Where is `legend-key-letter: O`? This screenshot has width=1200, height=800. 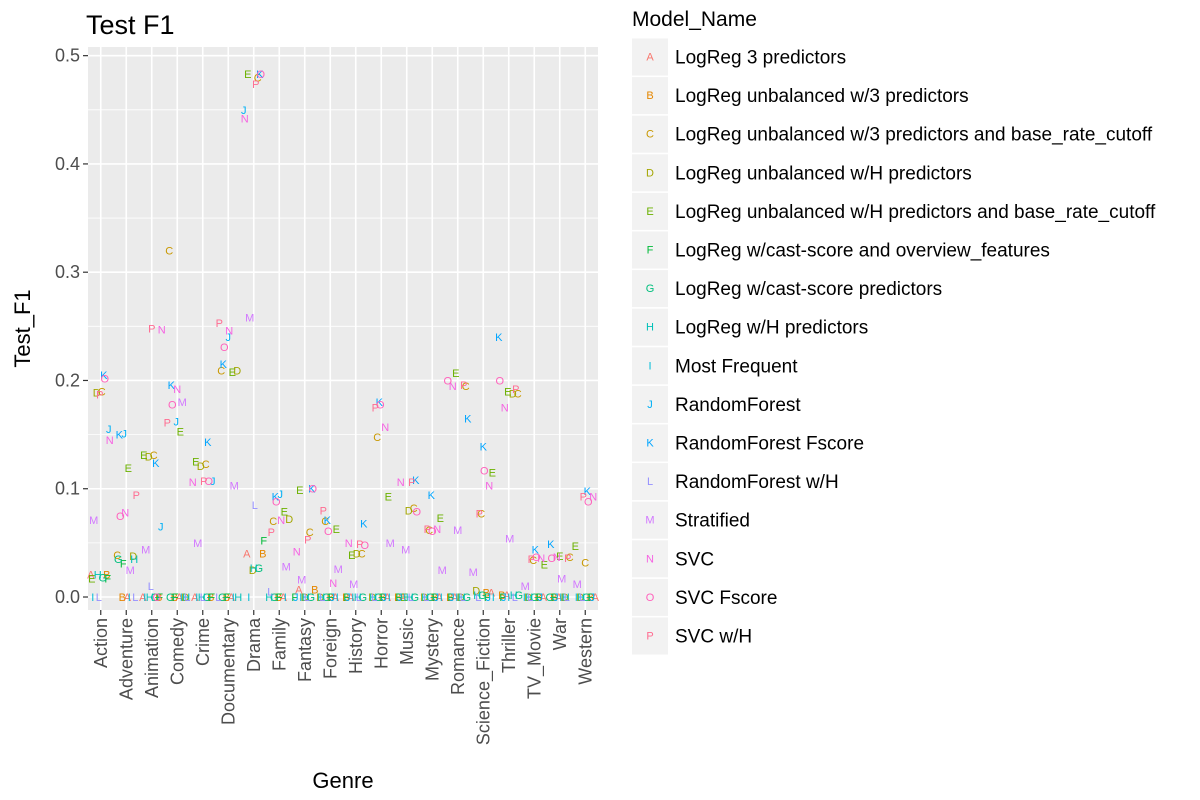 legend-key-letter: O is located at coordinates (650, 598).